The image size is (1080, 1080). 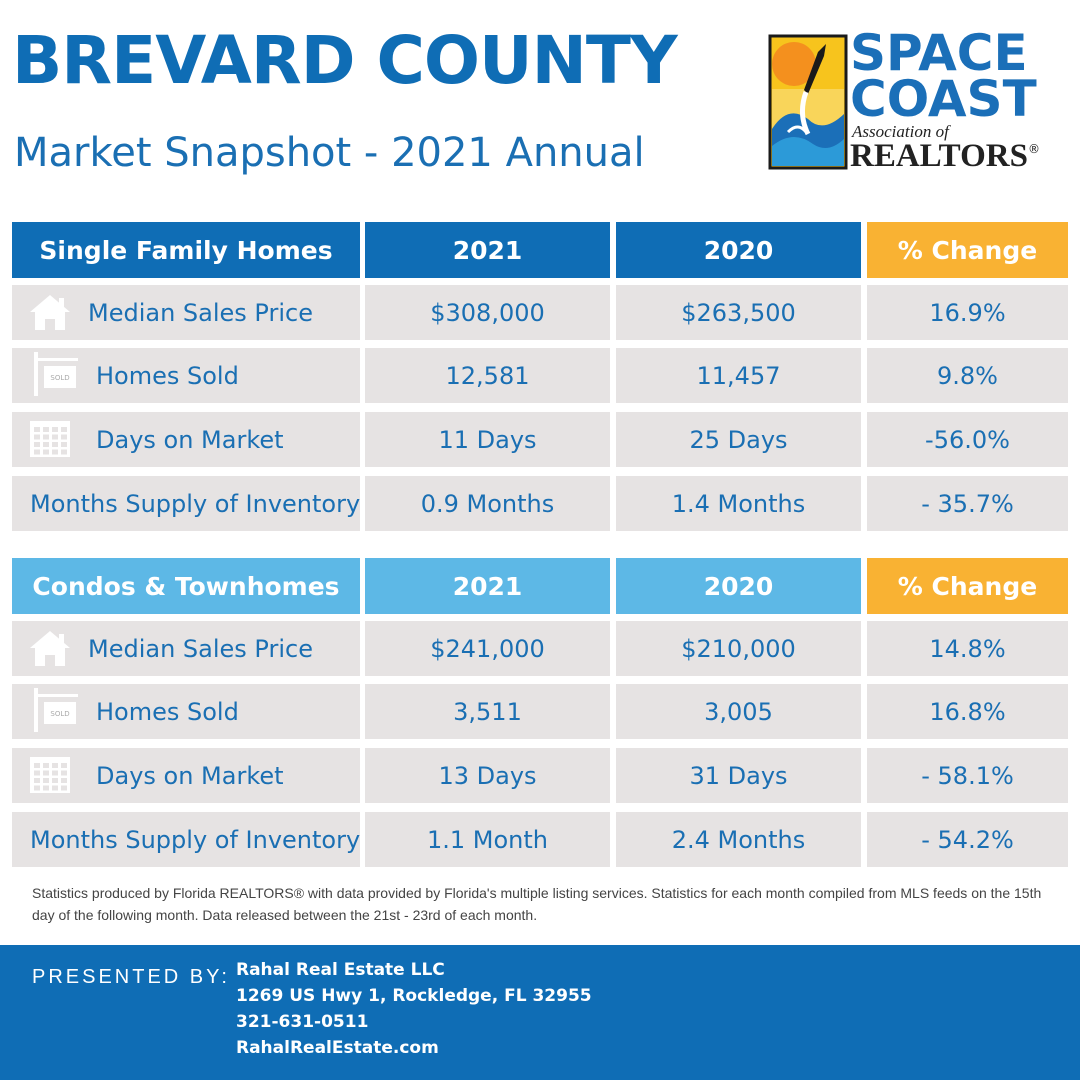 I want to click on data-cell: -56.0%, so click(x=967, y=439).